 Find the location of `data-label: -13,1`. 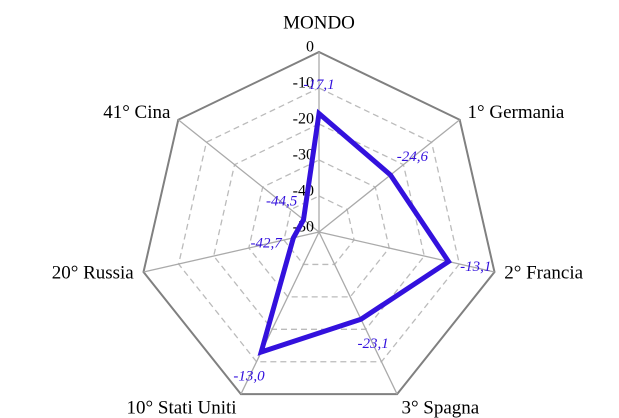

data-label: -13,1 is located at coordinates (475, 267).